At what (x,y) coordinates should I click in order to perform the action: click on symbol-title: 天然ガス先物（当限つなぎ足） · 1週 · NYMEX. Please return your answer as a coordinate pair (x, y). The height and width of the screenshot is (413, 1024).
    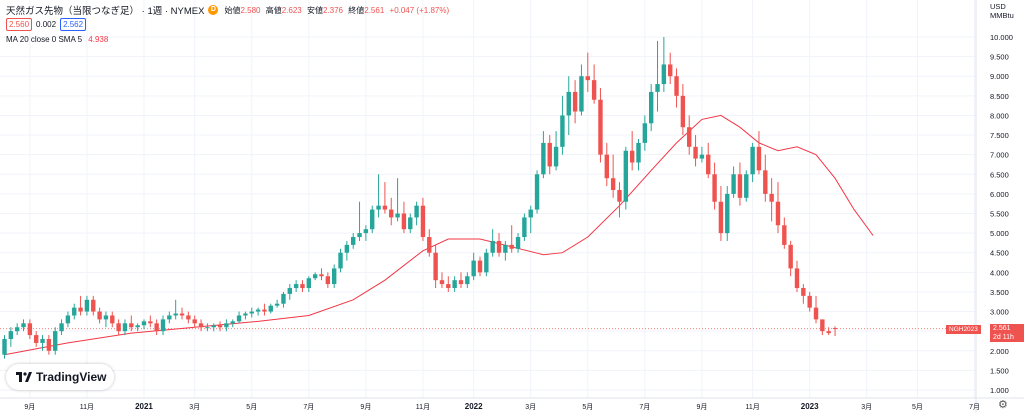
    Looking at the image, I should click on (105, 11).